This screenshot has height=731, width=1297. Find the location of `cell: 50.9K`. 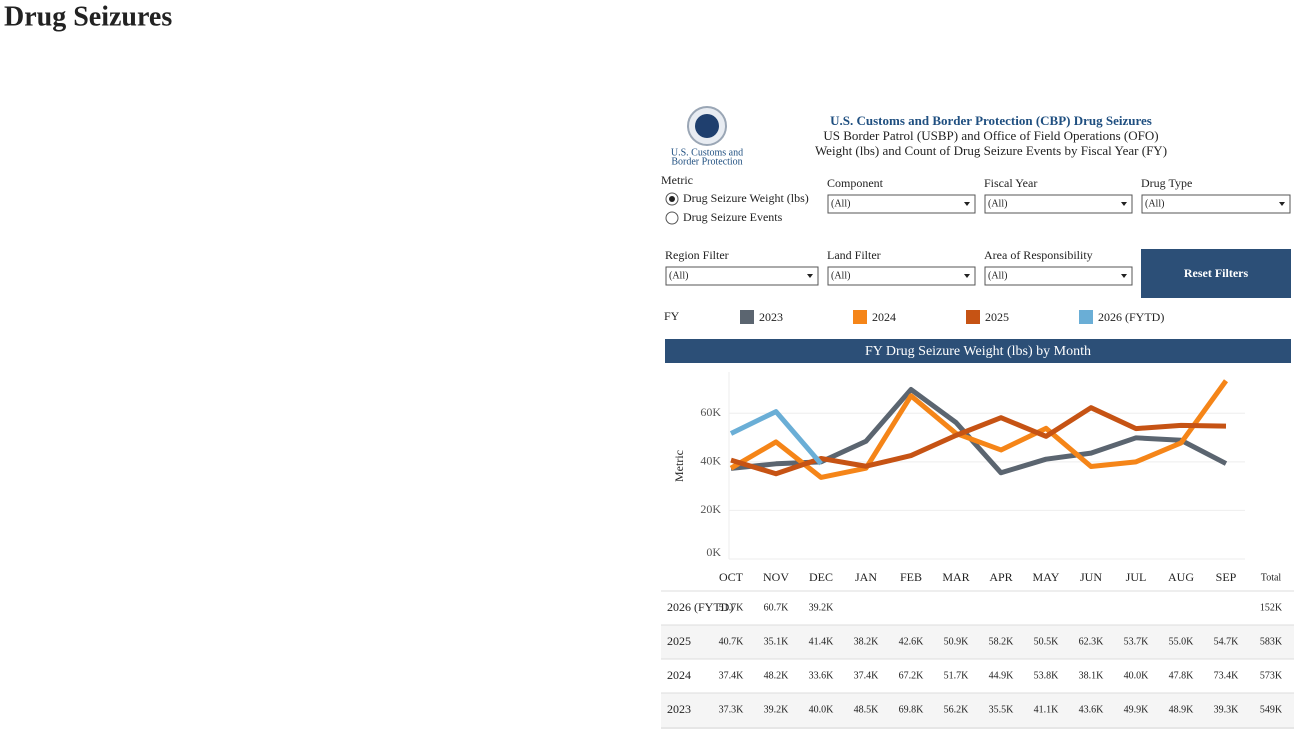

cell: 50.9K is located at coordinates (957, 641).